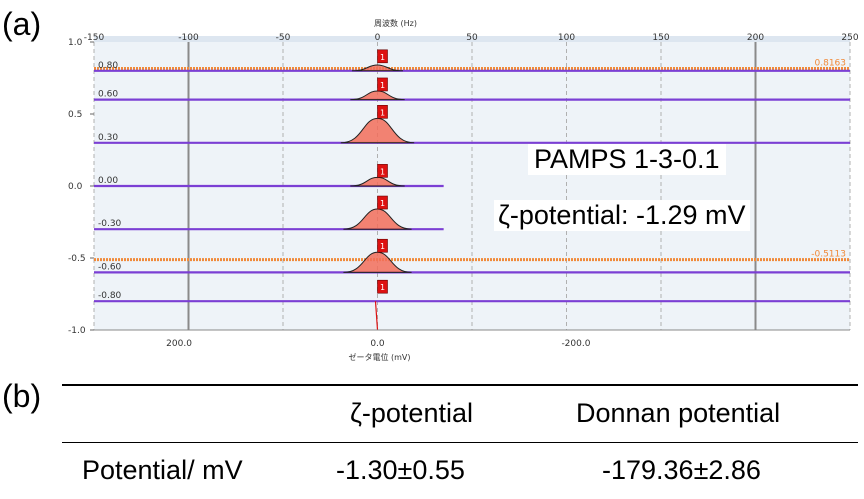 The height and width of the screenshot is (499, 864). What do you see at coordinates (108, 181) in the screenshot?
I see `baseline-label-3: 0.00` at bounding box center [108, 181].